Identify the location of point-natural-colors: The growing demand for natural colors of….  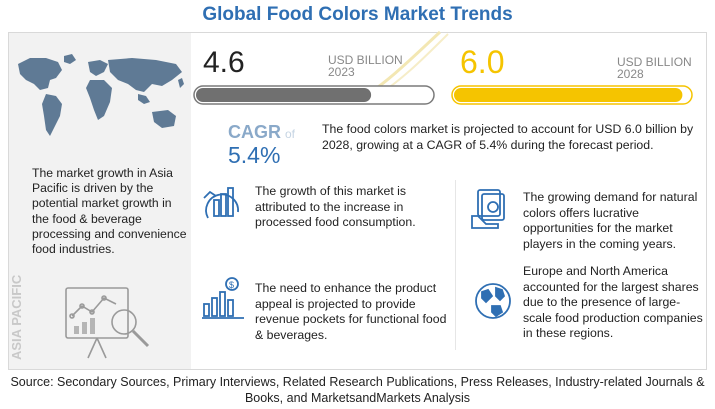
(610, 220).